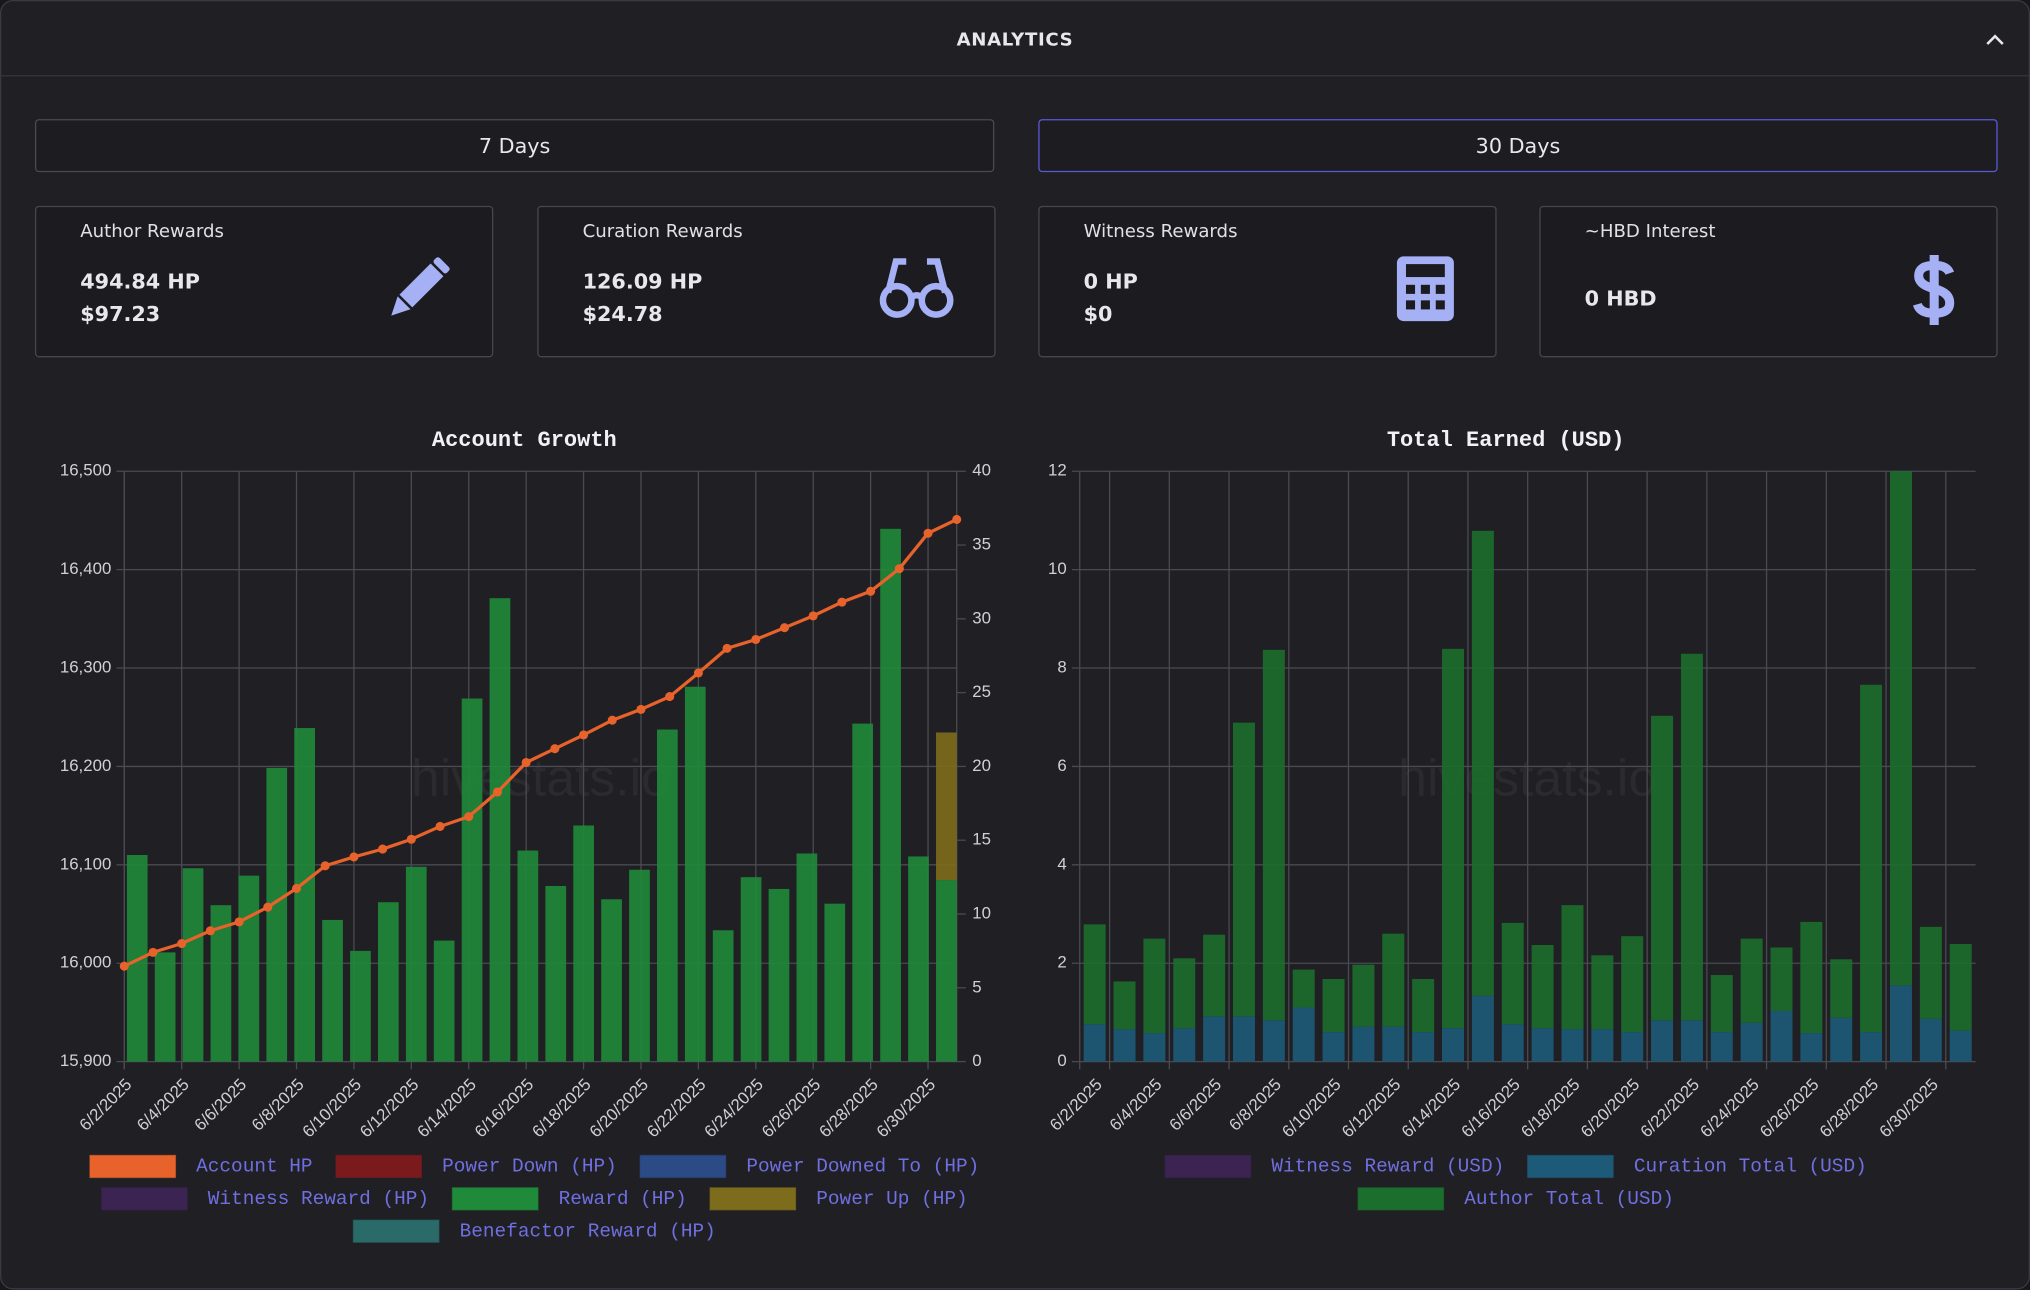 The height and width of the screenshot is (1290, 2030). Describe the element at coordinates (529, 1167) in the screenshot. I see `legend-label: Power Down (HP)` at that location.